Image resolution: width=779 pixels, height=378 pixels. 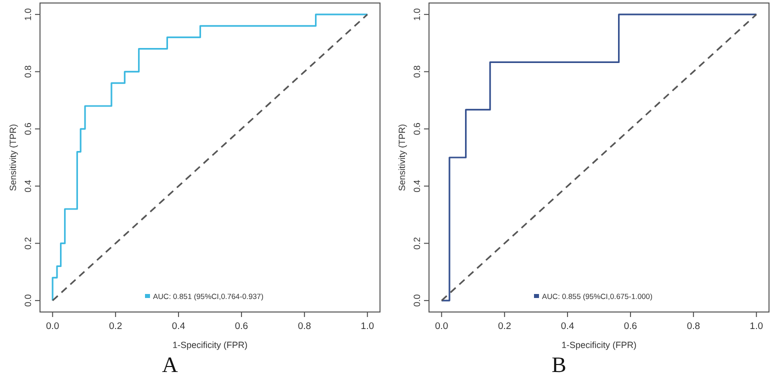 What do you see at coordinates (170, 364) in the screenshot?
I see `text: A` at bounding box center [170, 364].